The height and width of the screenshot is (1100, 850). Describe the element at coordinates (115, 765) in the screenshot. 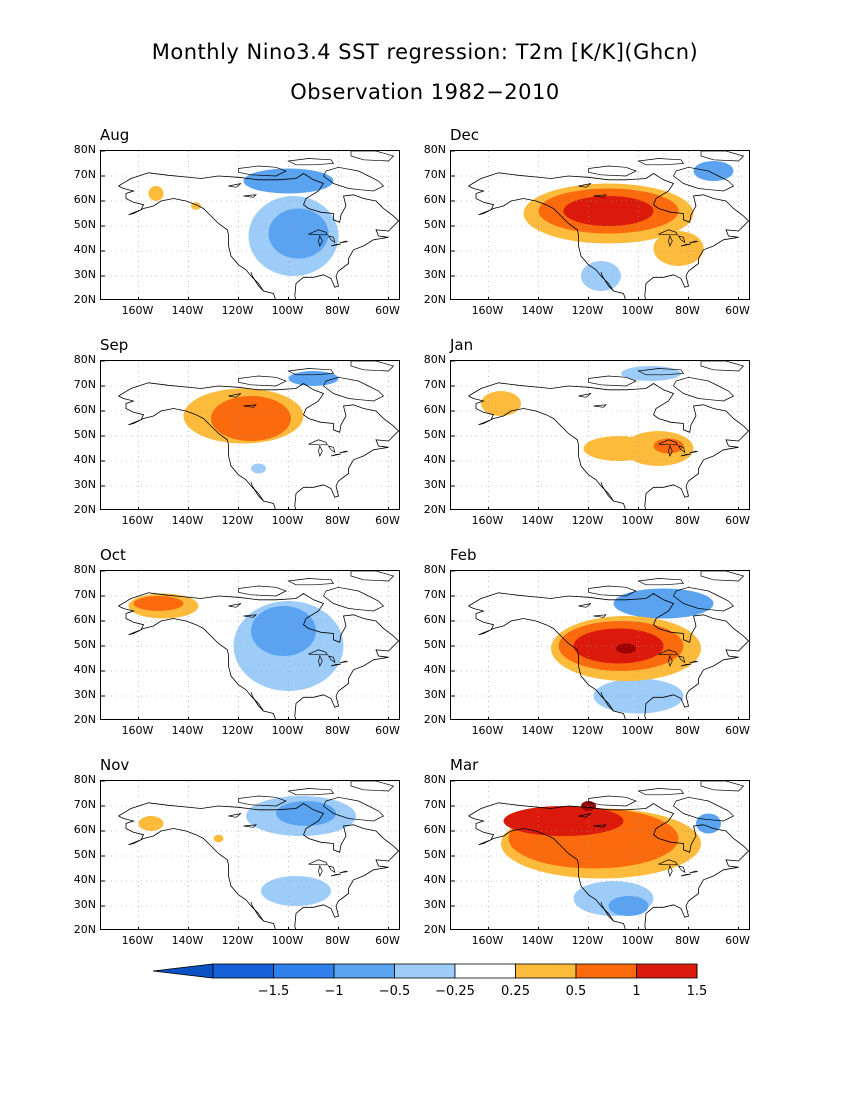

I see `panel-month-label: Nov` at that location.